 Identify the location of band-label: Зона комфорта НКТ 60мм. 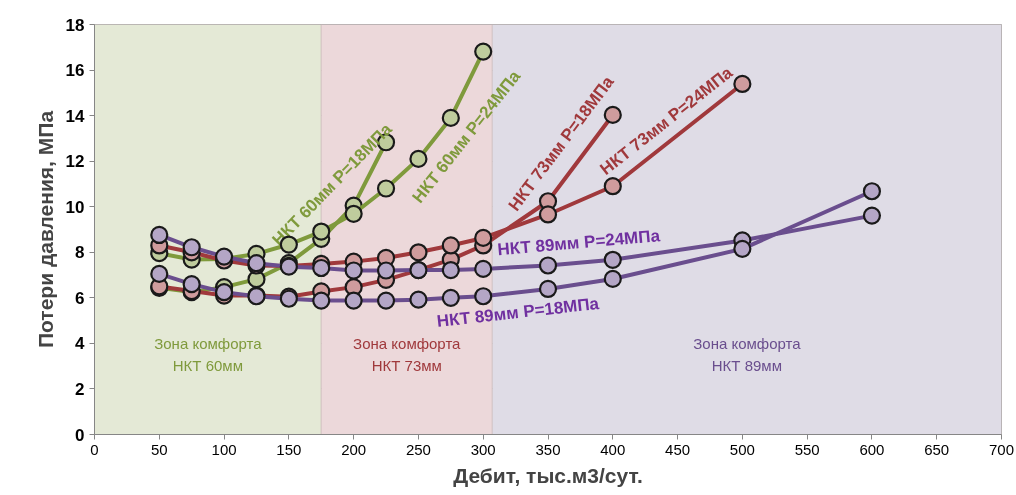
(208, 355).